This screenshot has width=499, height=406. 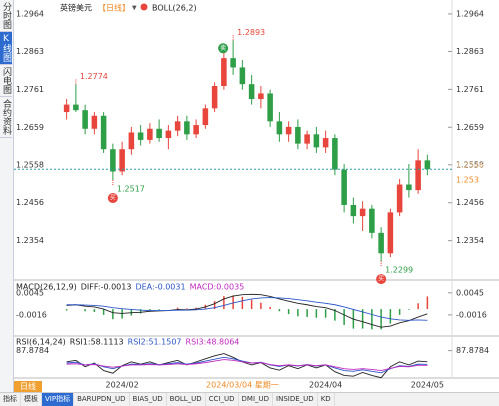 I want to click on indicator-icon, so click(x=144, y=7).